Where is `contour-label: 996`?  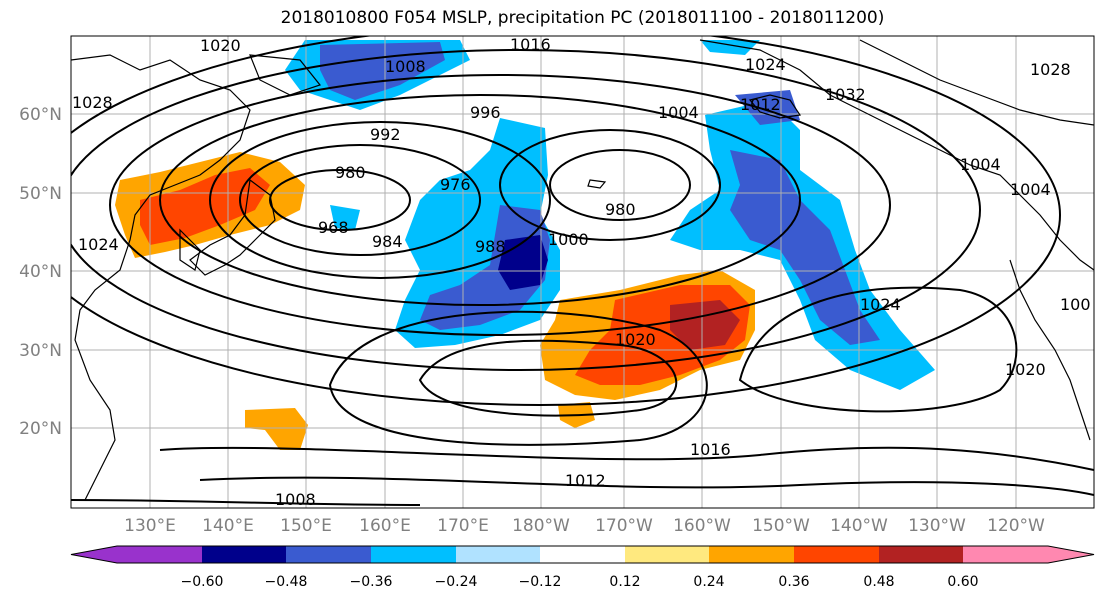
contour-label: 996 is located at coordinates (485, 112).